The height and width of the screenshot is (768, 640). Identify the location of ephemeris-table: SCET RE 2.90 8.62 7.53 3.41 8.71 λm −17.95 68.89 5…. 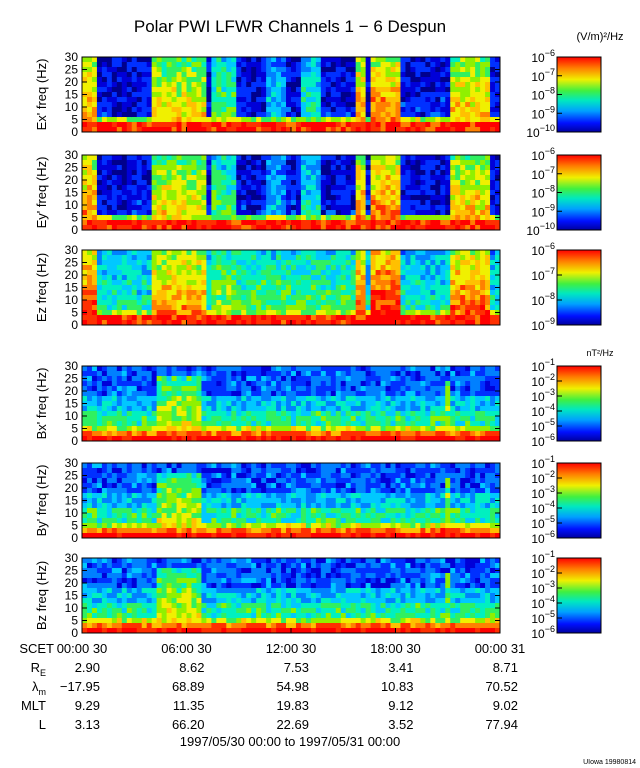
(268, 686).